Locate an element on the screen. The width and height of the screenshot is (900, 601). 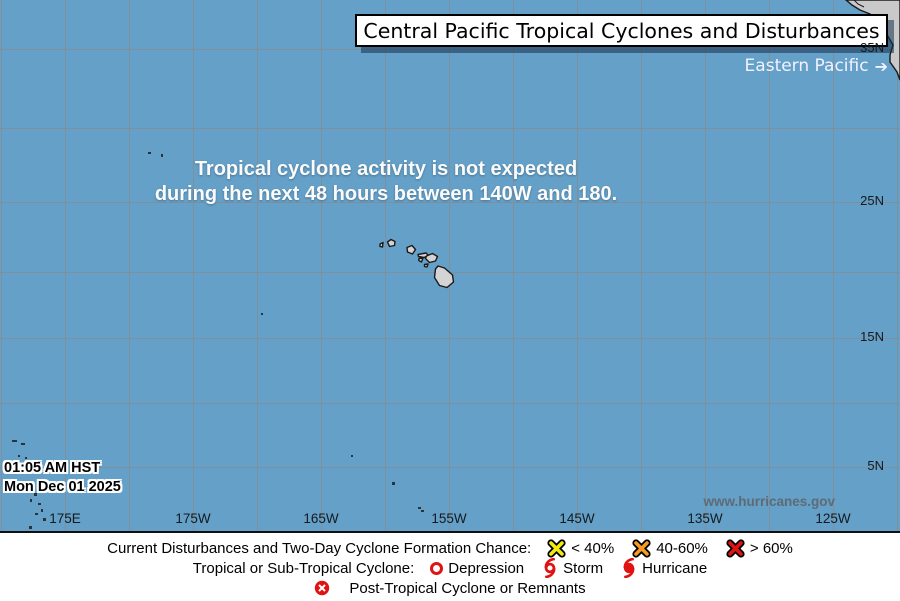
low-chance-label: < 40% is located at coordinates (593, 548).